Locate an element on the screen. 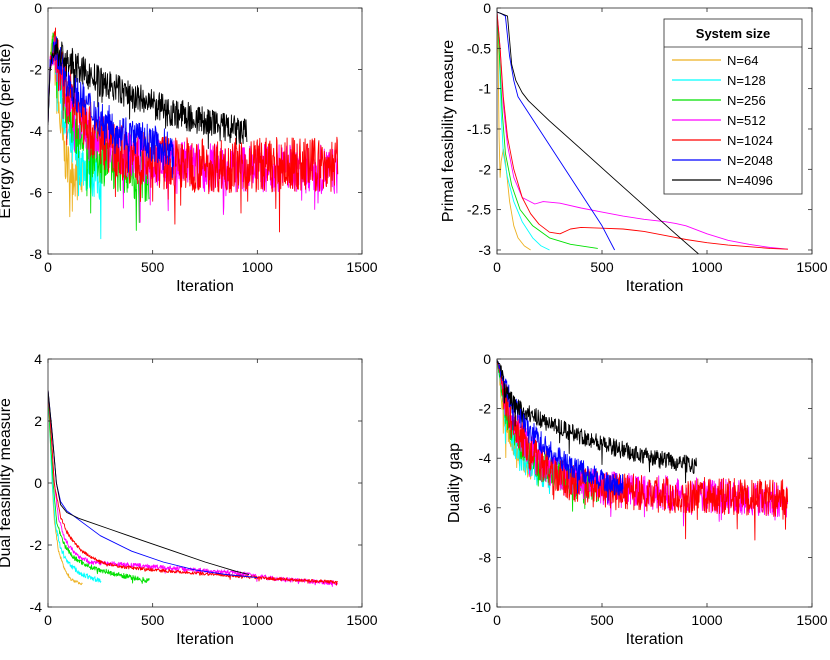 This screenshot has width=830, height=660. y-axis-label: Dual feasibility measure is located at coordinates (7, 483).